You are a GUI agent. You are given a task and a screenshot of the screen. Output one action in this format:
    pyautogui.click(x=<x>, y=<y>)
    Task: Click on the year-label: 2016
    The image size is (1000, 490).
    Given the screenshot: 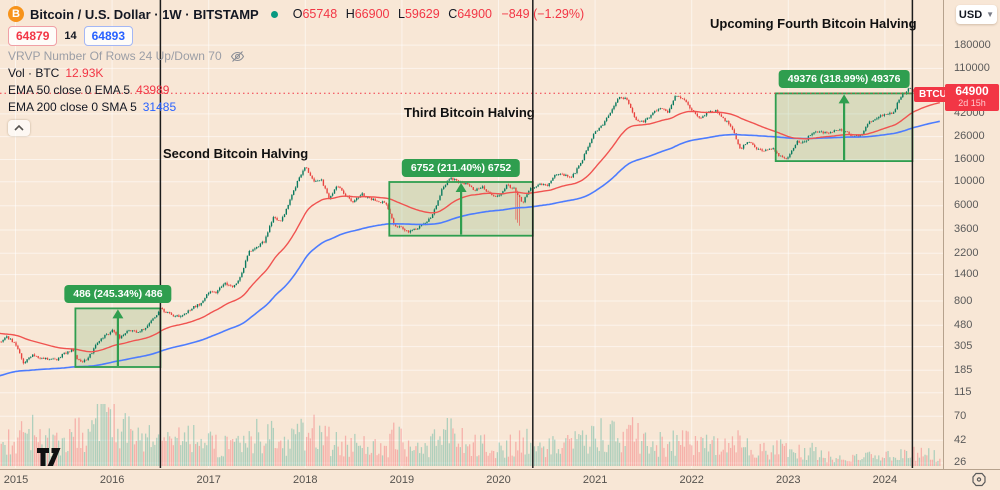 What is the action you would take?
    pyautogui.click(x=112, y=480)
    